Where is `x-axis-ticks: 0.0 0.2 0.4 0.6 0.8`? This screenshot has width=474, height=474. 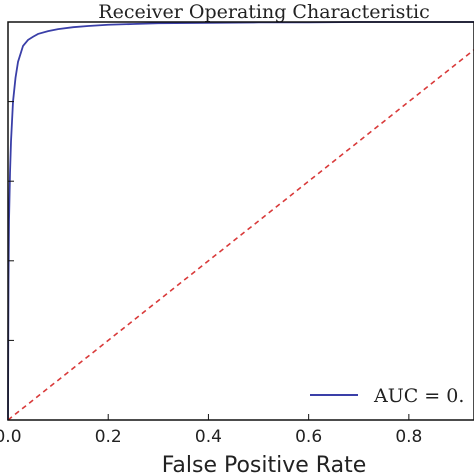
x-axis-ticks: 0.0 0.2 0.4 0.6 0.8 is located at coordinates (211, 430).